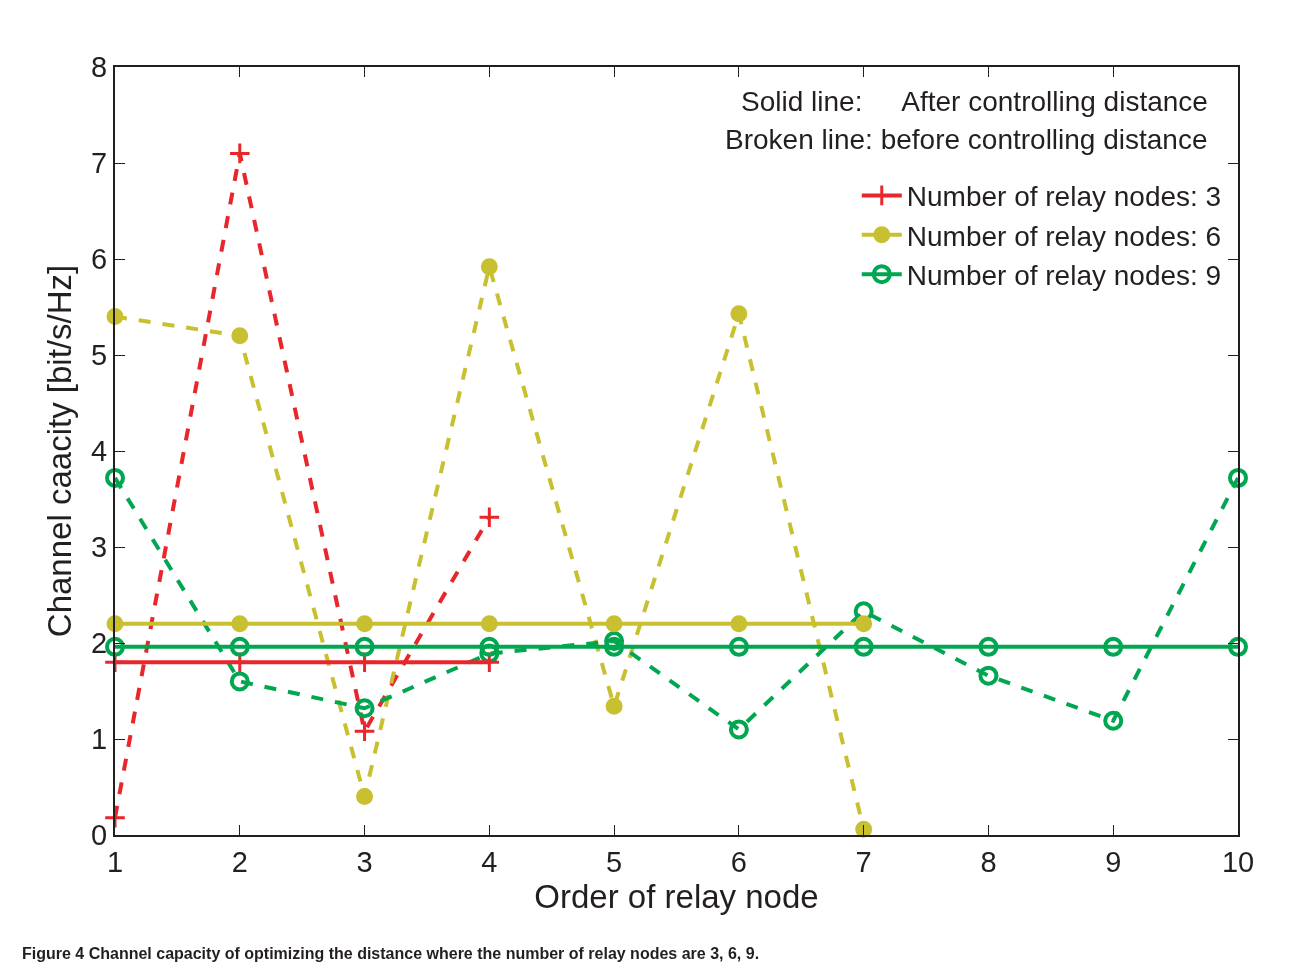 The image size is (1292, 973). Describe the element at coordinates (1064, 276) in the screenshot. I see `legend-label: Number of relay nodes: 9` at that location.